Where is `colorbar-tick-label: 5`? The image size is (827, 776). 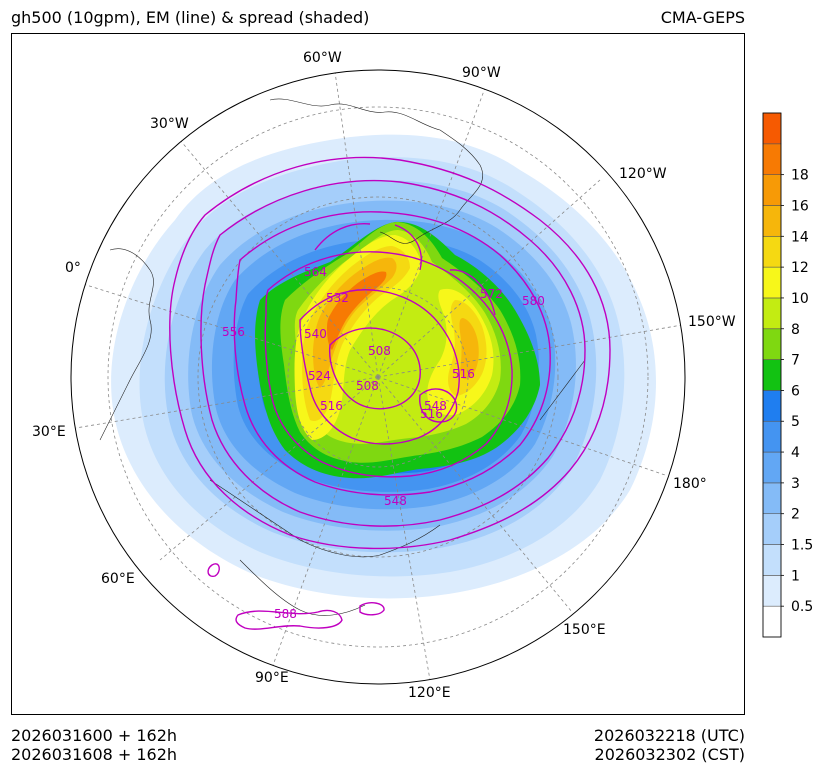 colorbar-tick-label: 5 is located at coordinates (795, 422).